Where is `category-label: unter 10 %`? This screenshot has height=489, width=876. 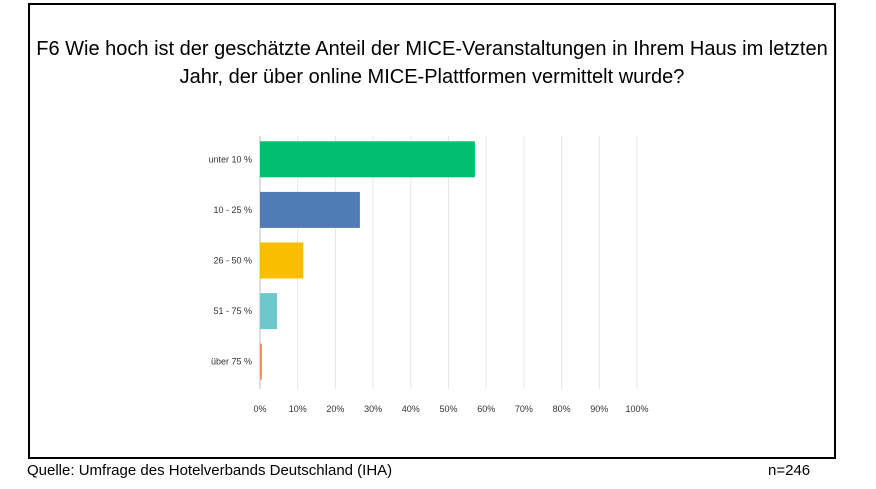
category-label: unter 10 % is located at coordinates (230, 159).